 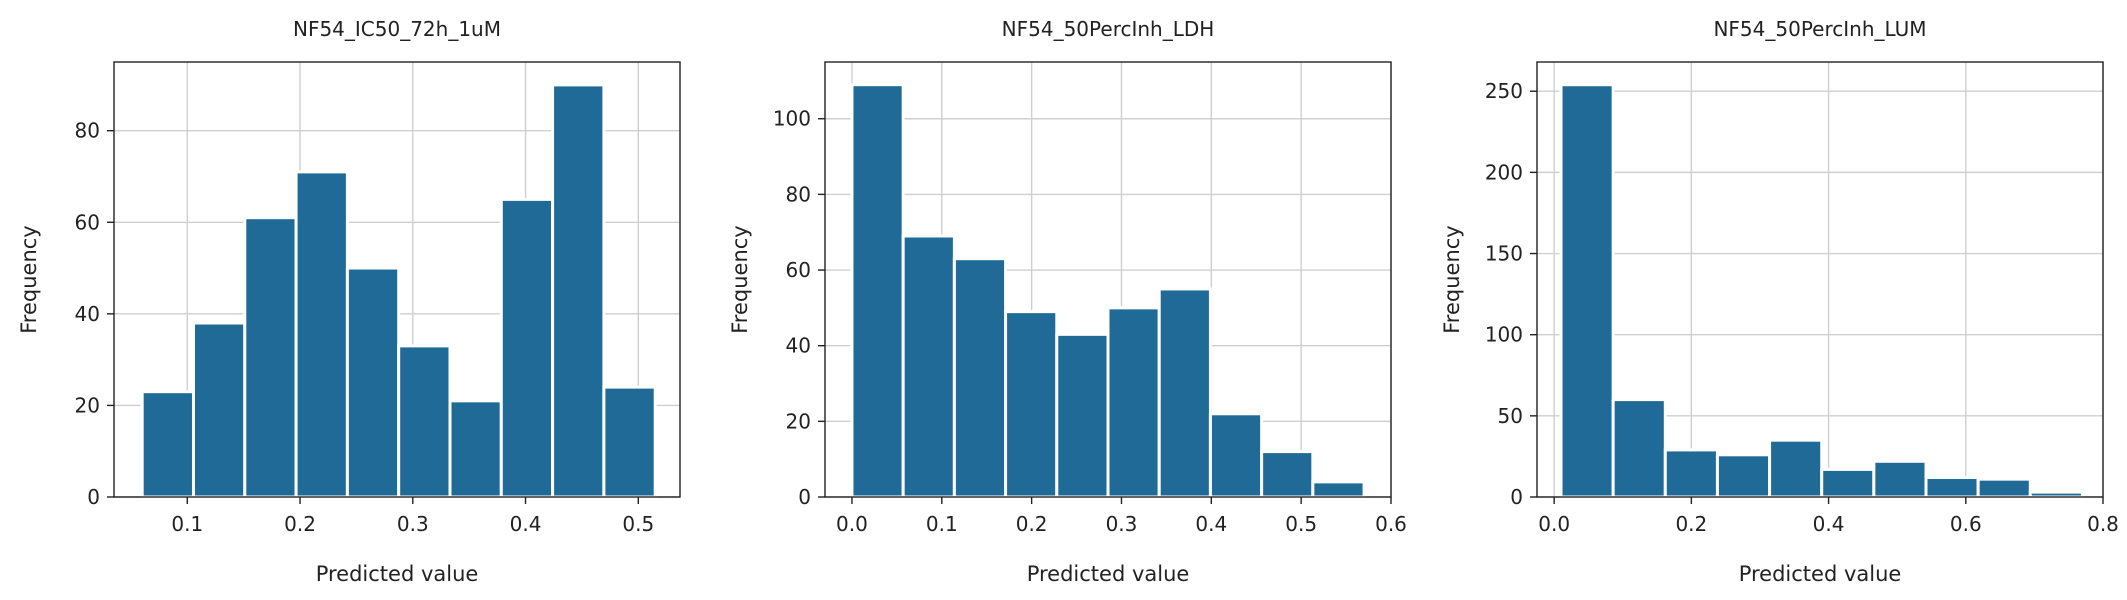 I want to click on y-tick-label: 200, so click(x=1504, y=172).